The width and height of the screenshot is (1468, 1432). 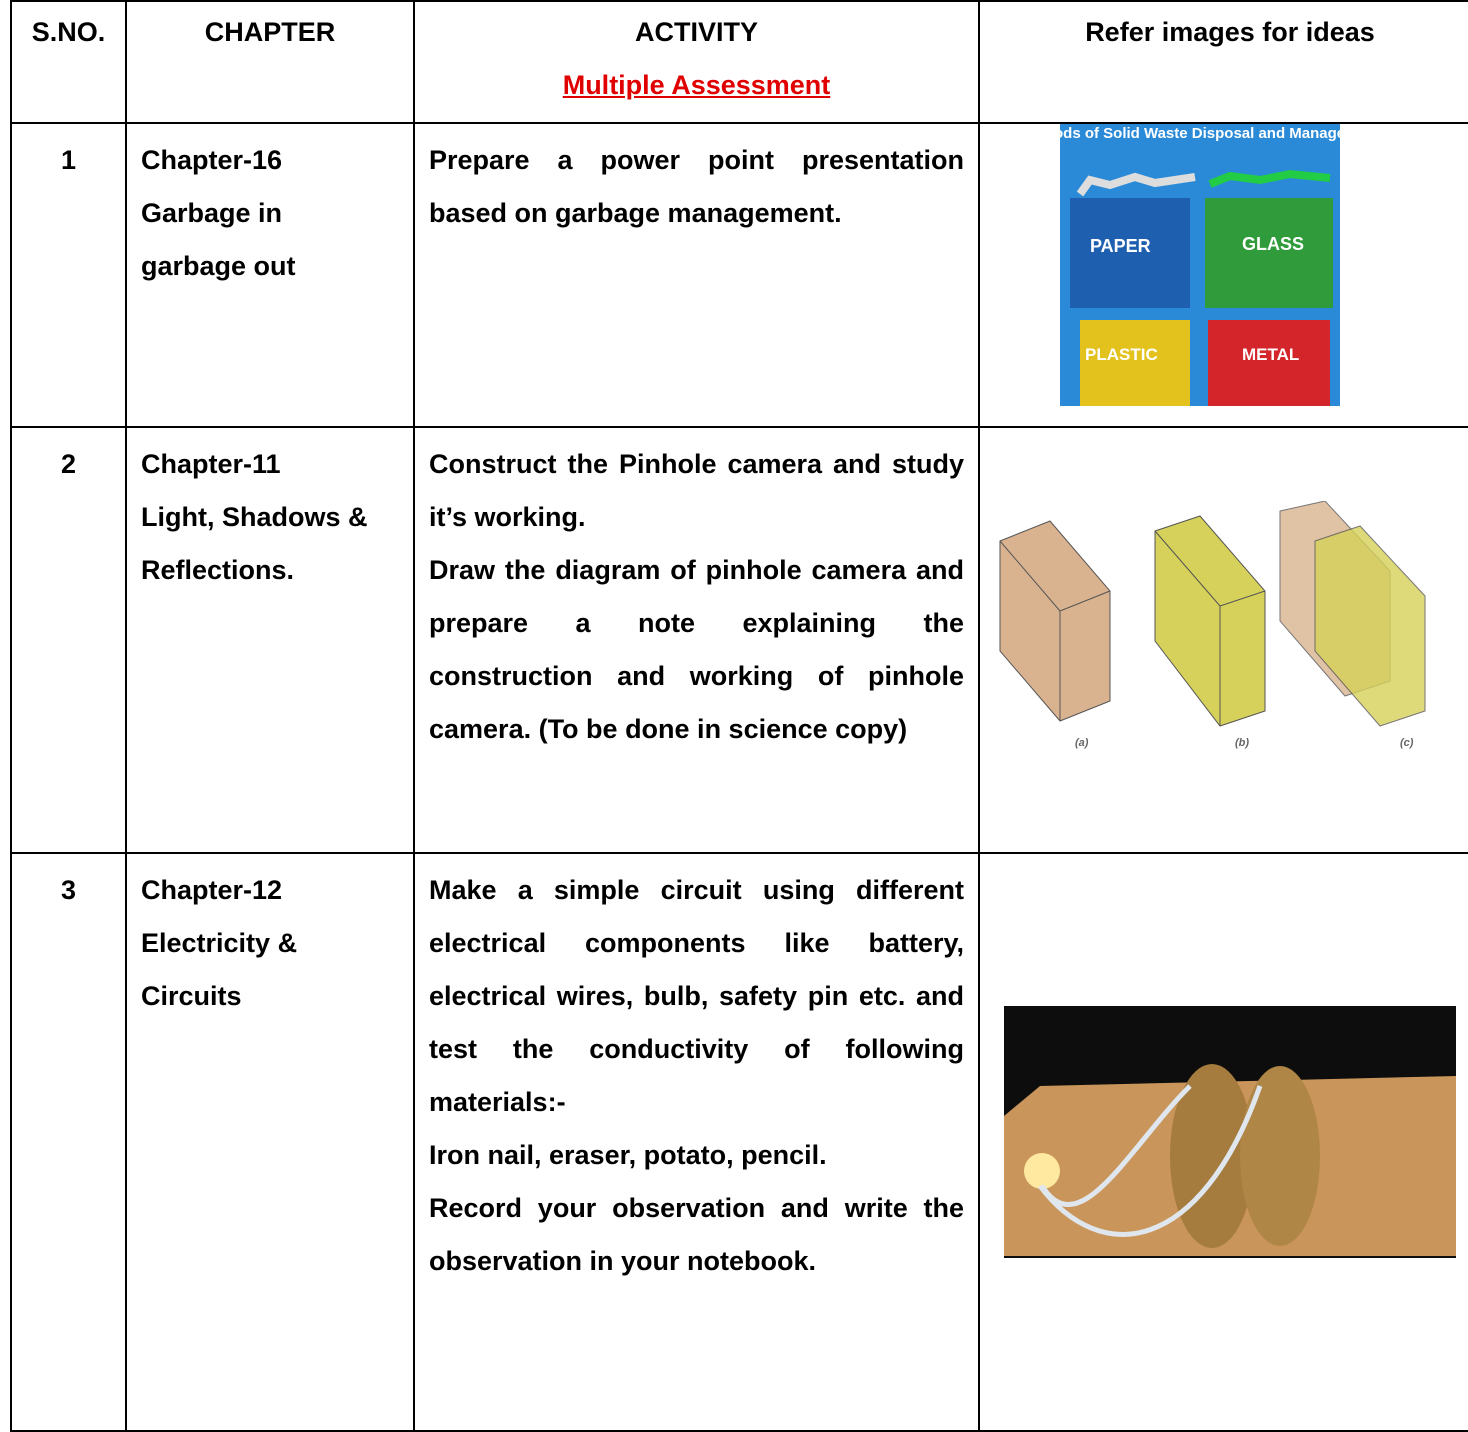 What do you see at coordinates (1270, 354) in the screenshot?
I see `bin-label: METAL` at bounding box center [1270, 354].